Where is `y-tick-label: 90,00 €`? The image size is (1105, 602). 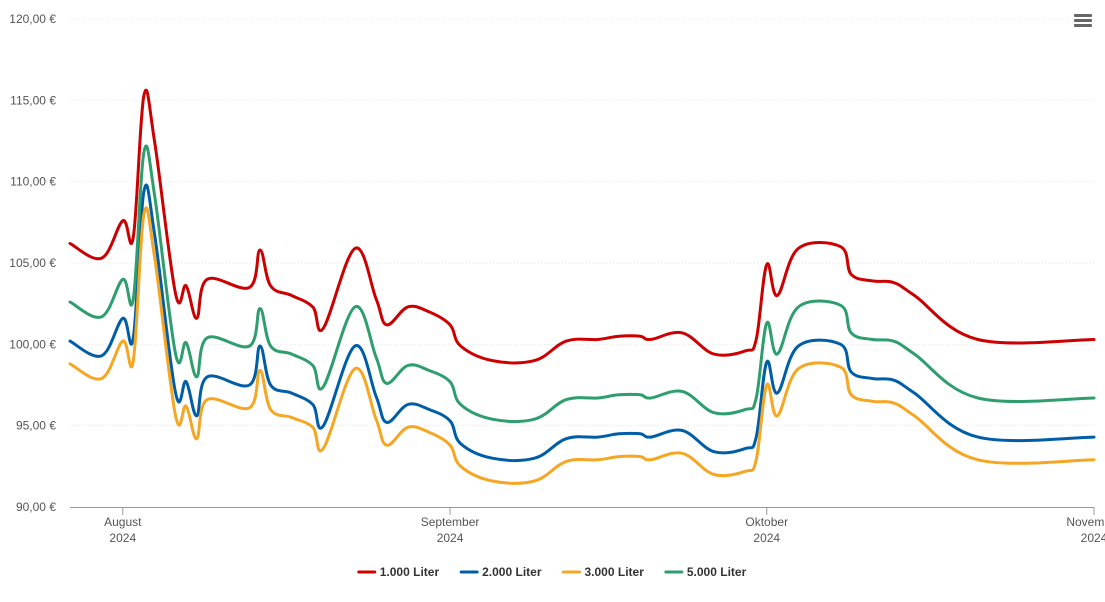 y-tick-label: 90,00 € is located at coordinates (36, 507).